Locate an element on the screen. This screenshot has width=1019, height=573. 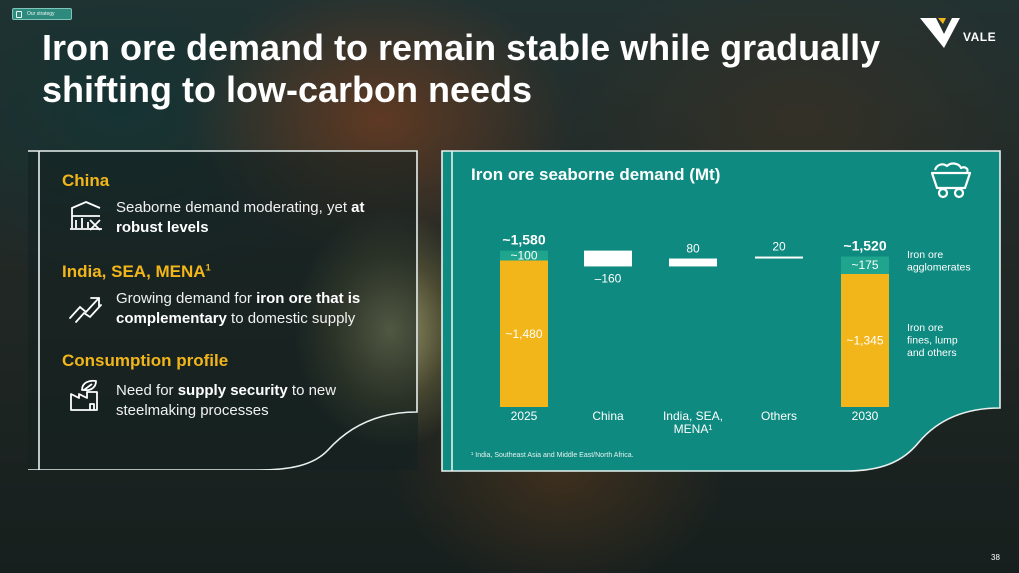
chart-title: Iron ore seaborne demand (Mt) is located at coordinates (596, 174).